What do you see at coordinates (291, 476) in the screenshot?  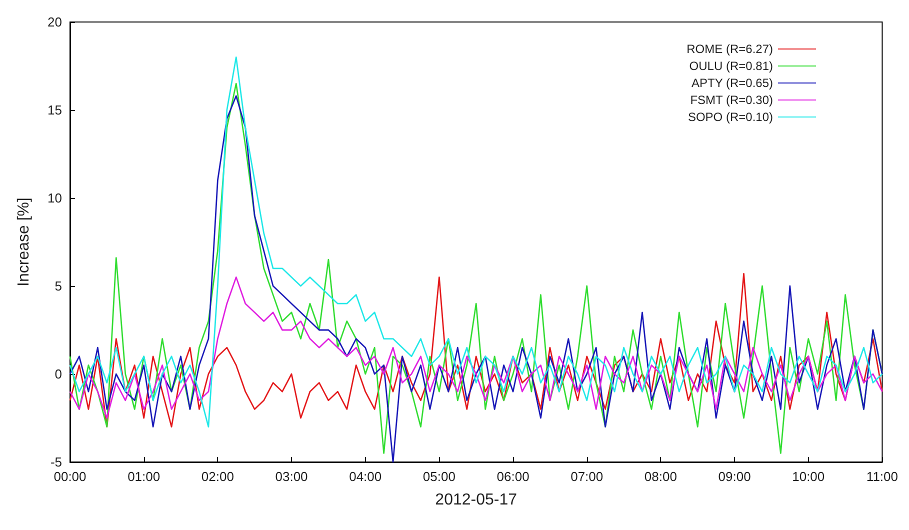 I see `x-tick-label: 03:00` at bounding box center [291, 476].